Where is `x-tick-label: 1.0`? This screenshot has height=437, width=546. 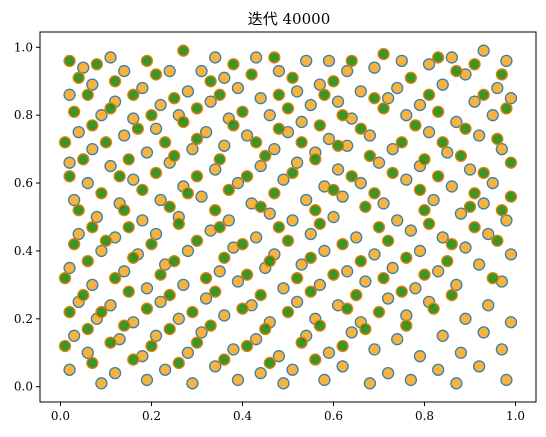 x-tick-label: 1.0 is located at coordinates (515, 416).